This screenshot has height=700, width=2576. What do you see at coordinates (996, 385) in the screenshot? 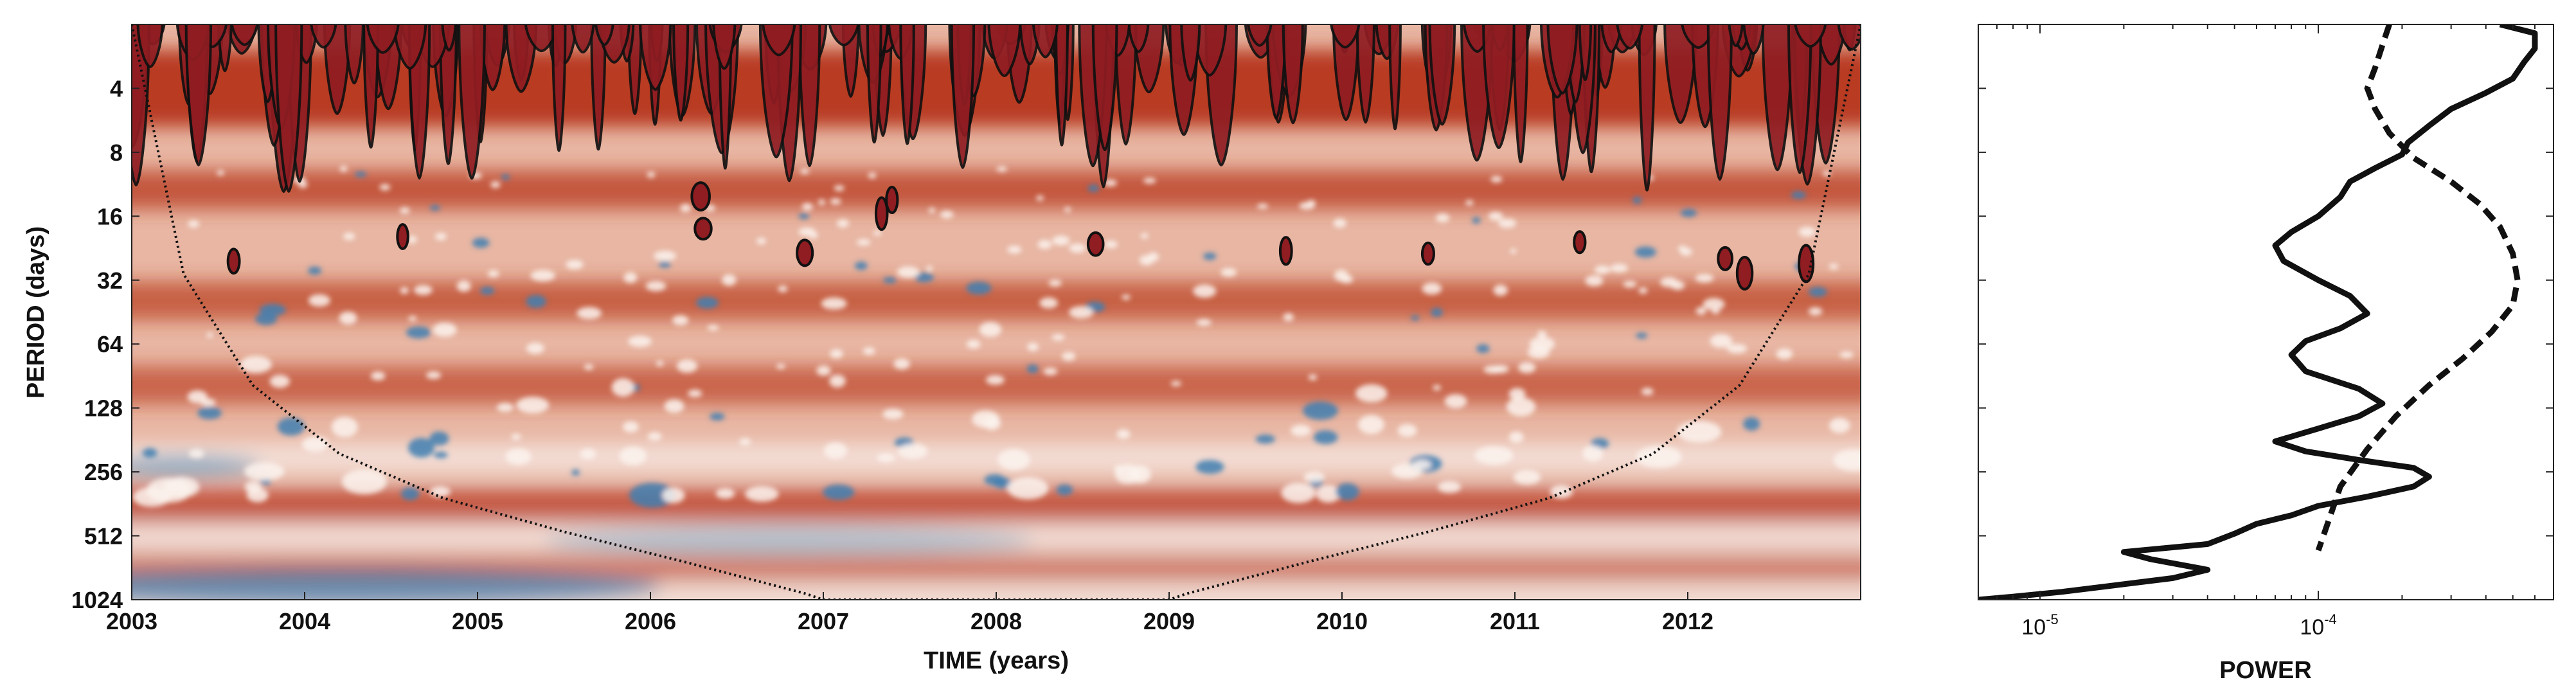
I see `high-power-band` at bounding box center [996, 385].